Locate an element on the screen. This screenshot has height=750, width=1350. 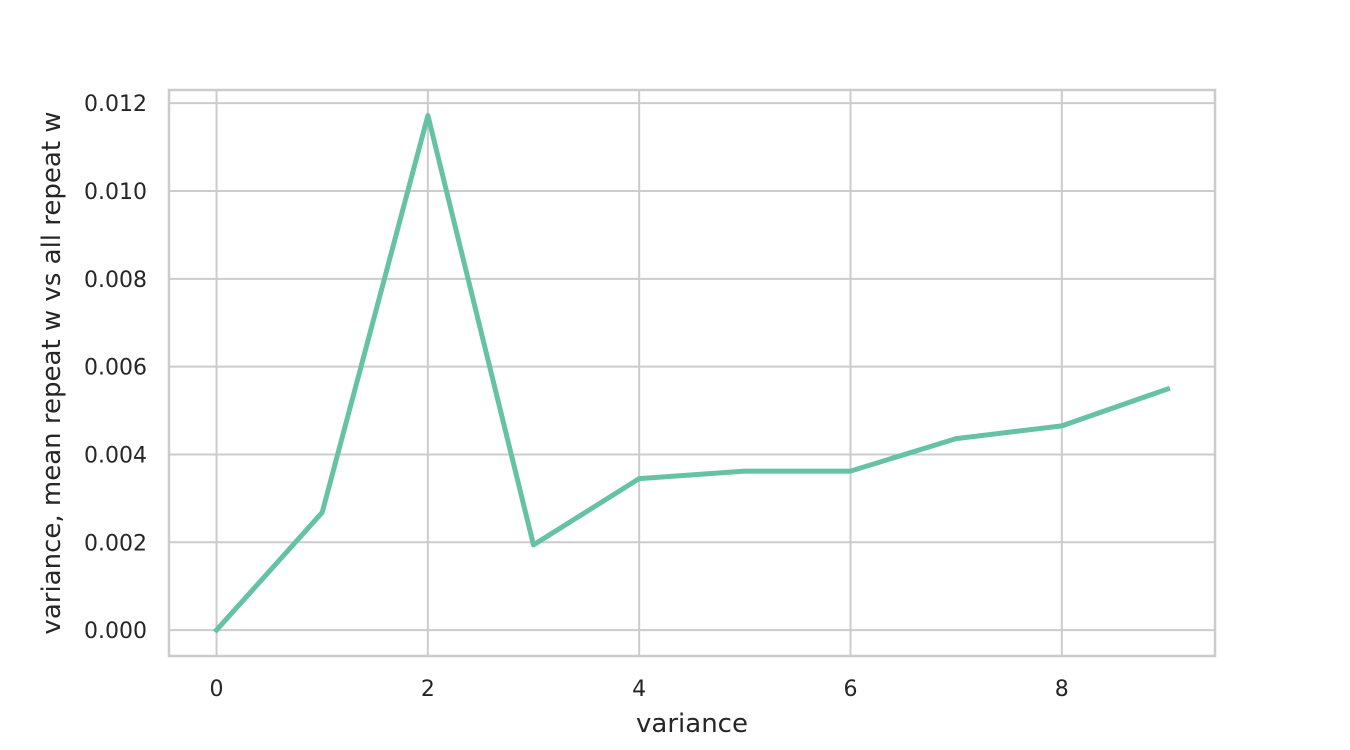
y-tick-label: 0.008 is located at coordinates (115, 280).